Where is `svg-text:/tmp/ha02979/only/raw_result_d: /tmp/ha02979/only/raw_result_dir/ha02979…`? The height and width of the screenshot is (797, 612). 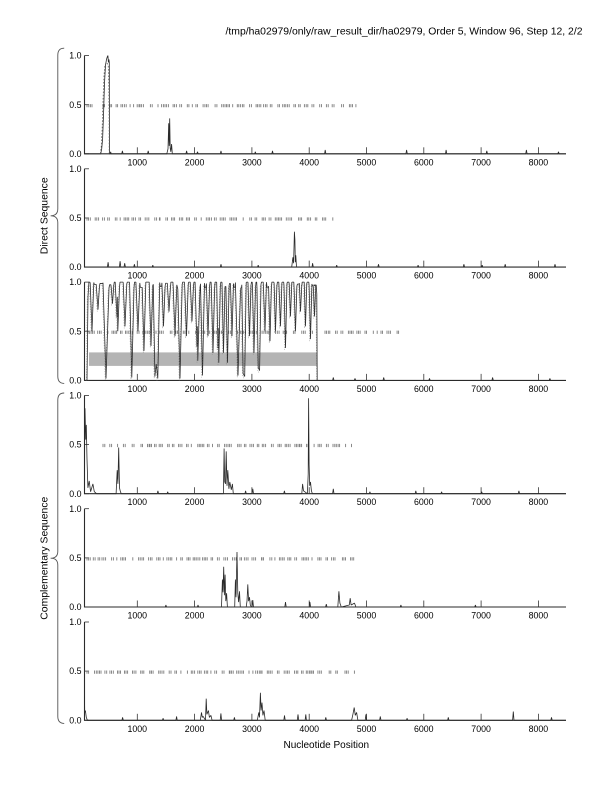
svg-text:/tmp/ha02979/only/raw_result_d: /tmp/ha02979/only/raw_result_dir/ha02979… is located at coordinates (404, 32).